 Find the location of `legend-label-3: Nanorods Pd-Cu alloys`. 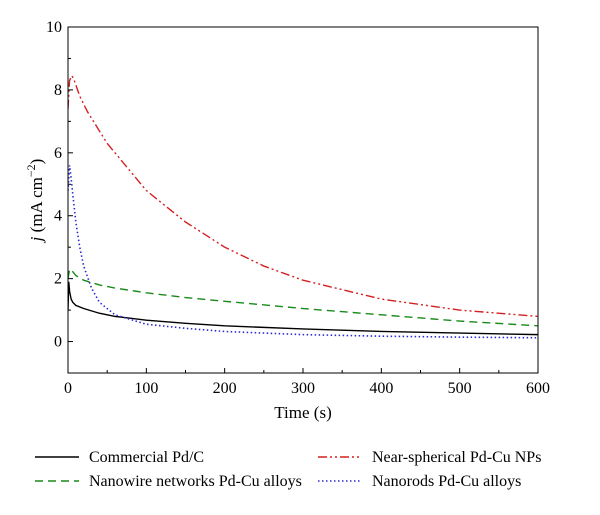

legend-label-3: Nanorods Pd-Cu alloys is located at coordinates (446, 481).